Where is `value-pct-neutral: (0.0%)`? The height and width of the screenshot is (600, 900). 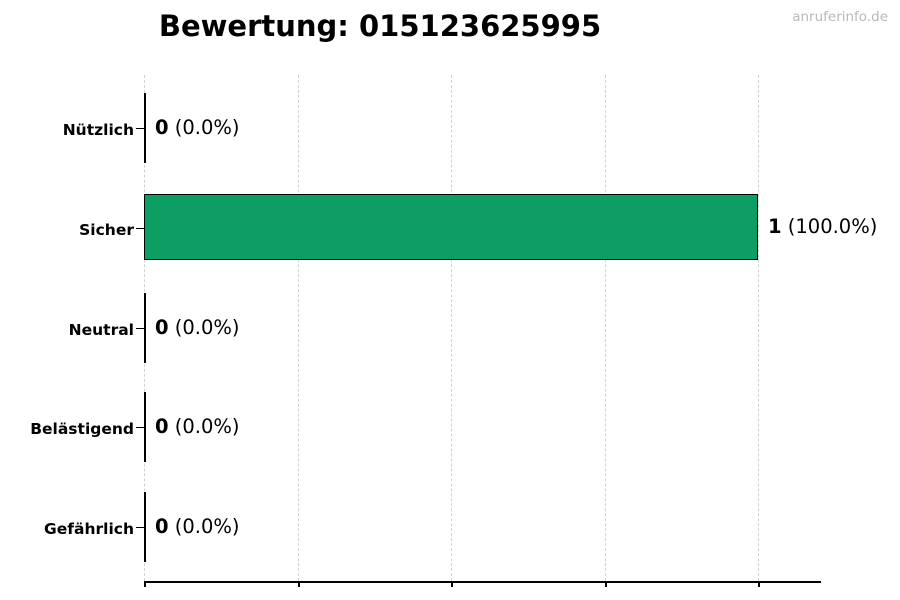 value-pct-neutral: (0.0%) is located at coordinates (207, 327).